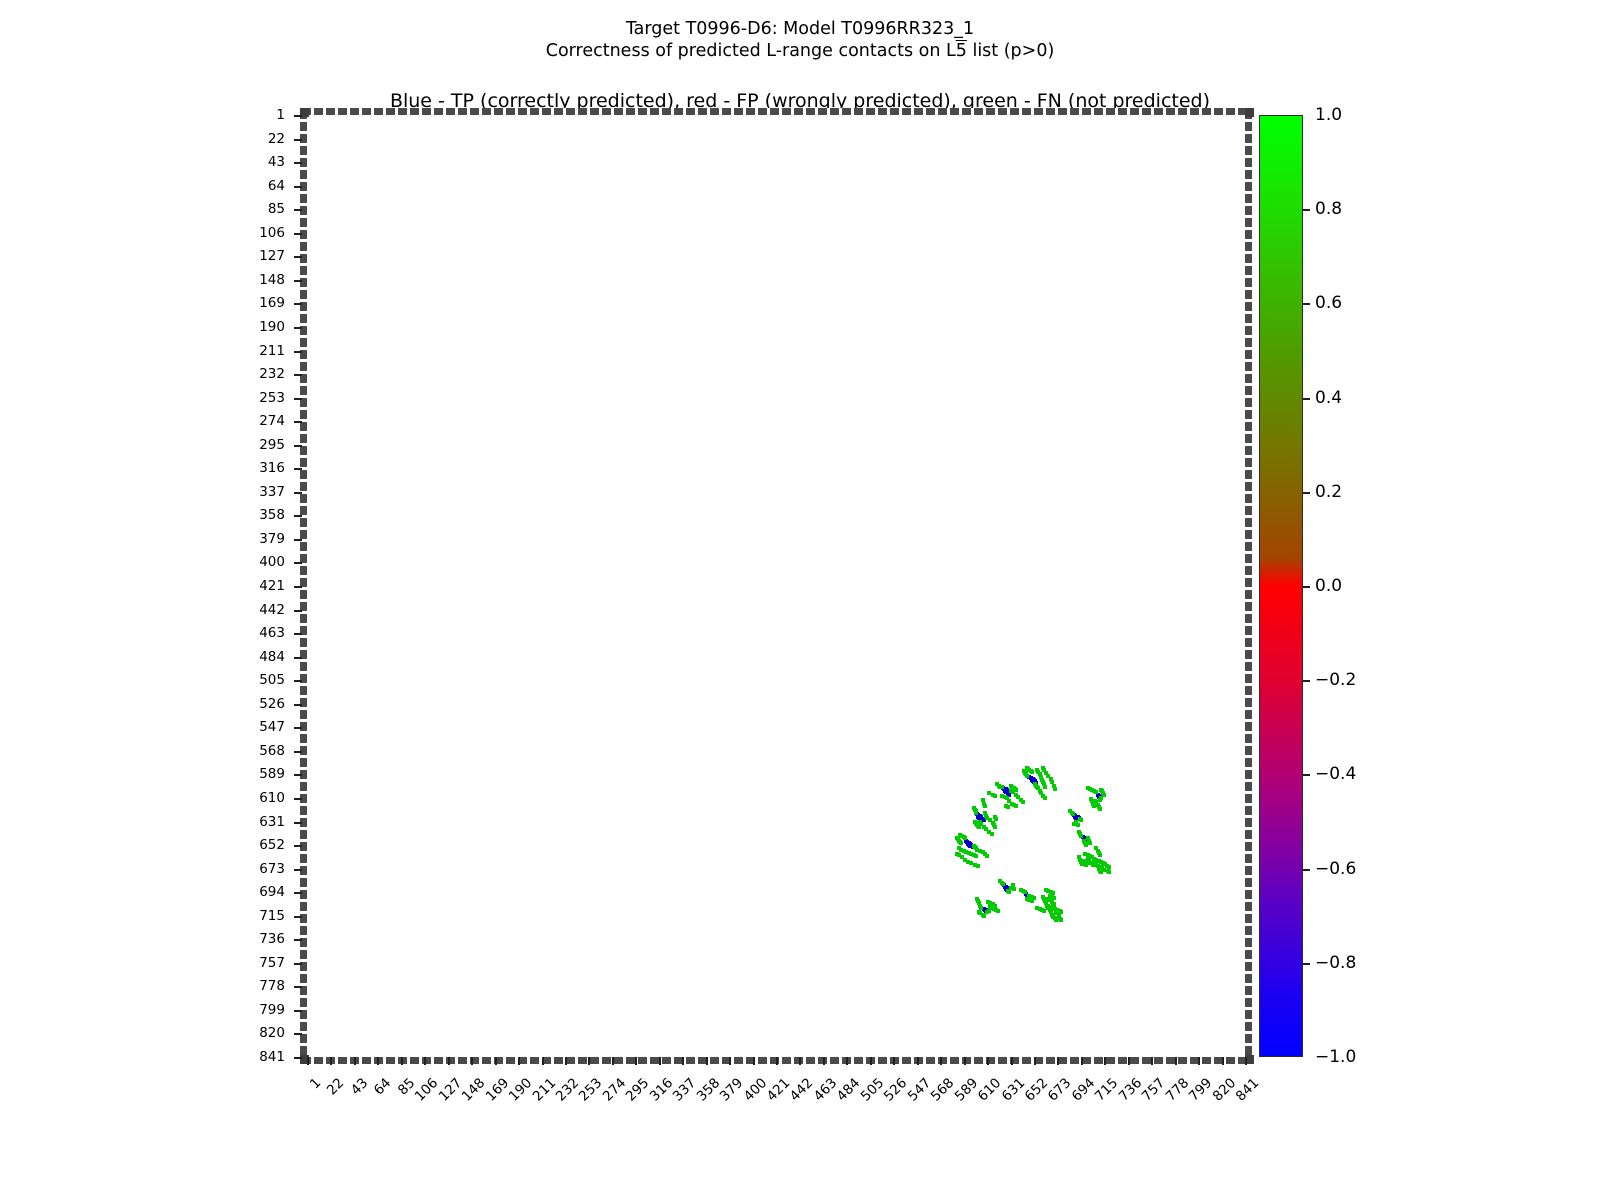  Describe the element at coordinates (272, 727) in the screenshot. I see `y-tick-label: 547` at that location.